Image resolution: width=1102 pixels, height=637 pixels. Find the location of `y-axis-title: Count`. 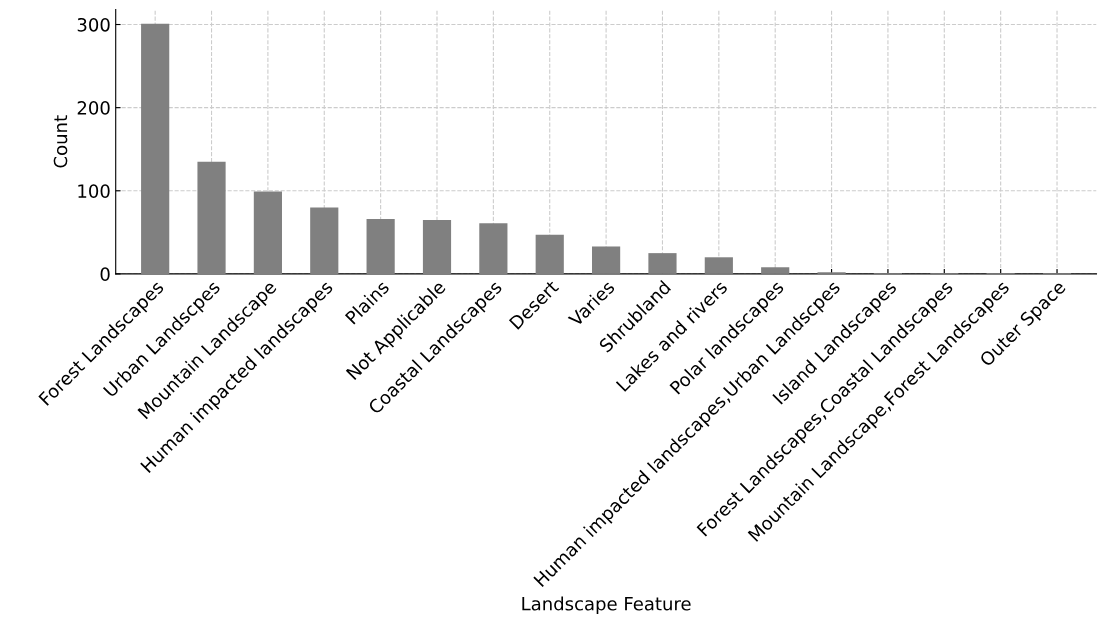

y-axis-title: Count is located at coordinates (60, 141).